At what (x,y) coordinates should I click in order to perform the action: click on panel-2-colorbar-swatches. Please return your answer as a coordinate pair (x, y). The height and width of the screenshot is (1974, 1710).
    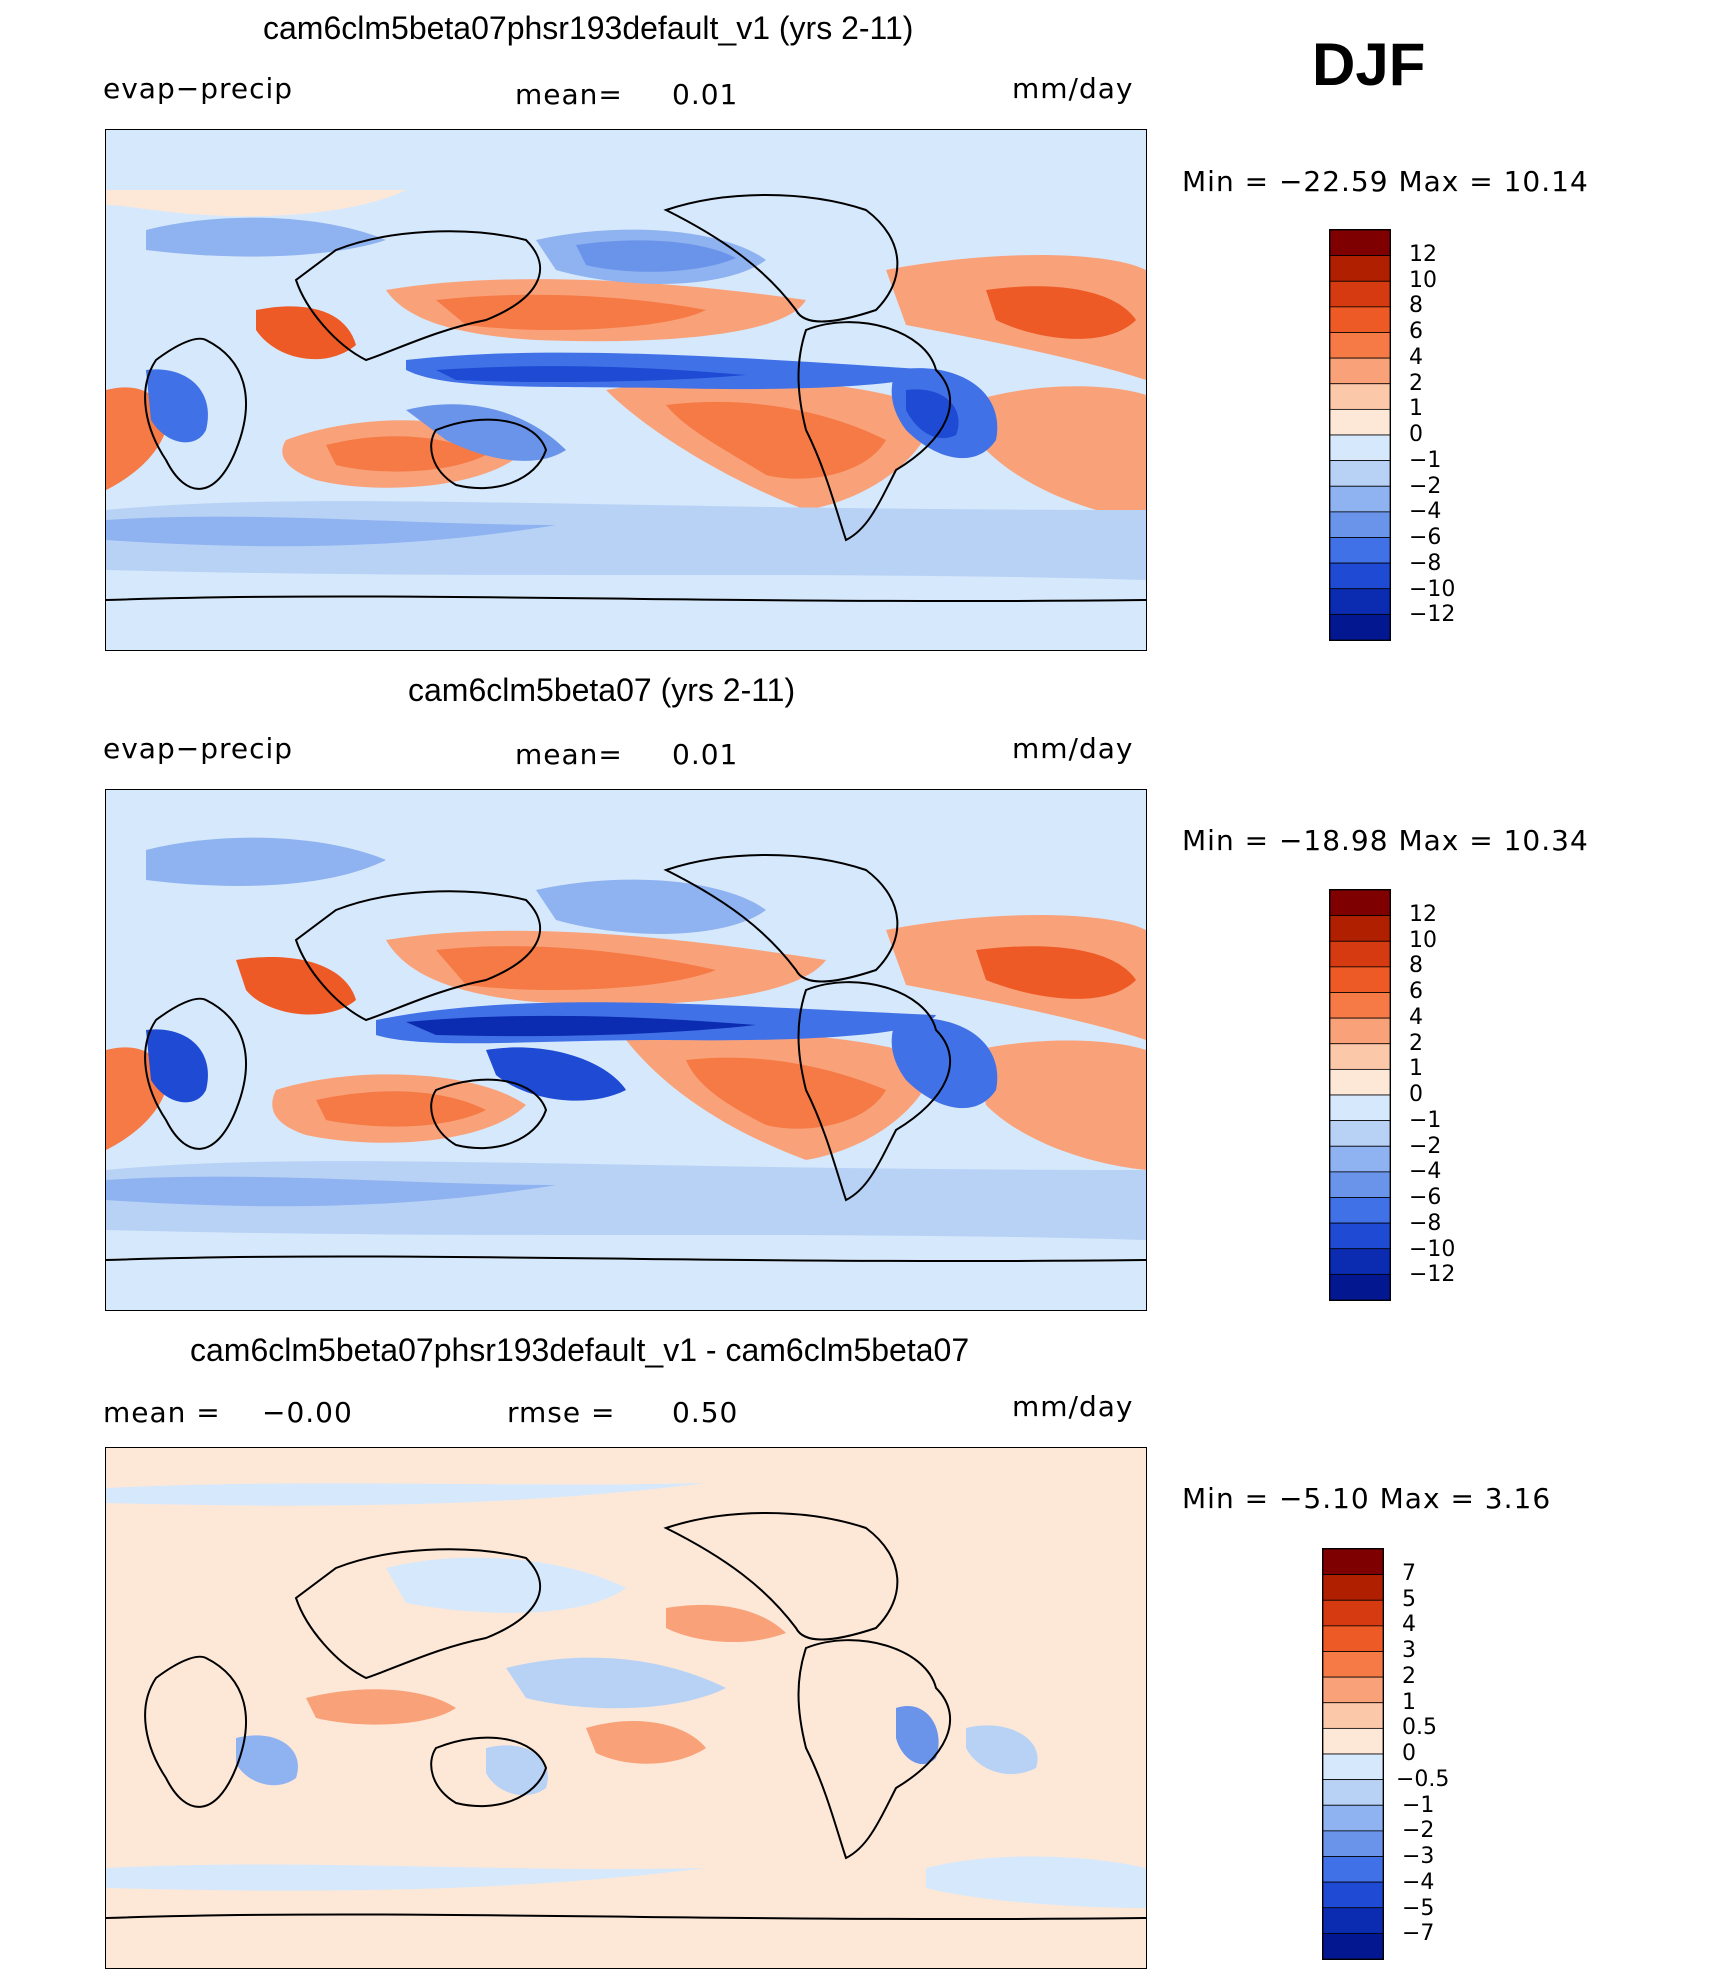
    Looking at the image, I should click on (1360, 1095).